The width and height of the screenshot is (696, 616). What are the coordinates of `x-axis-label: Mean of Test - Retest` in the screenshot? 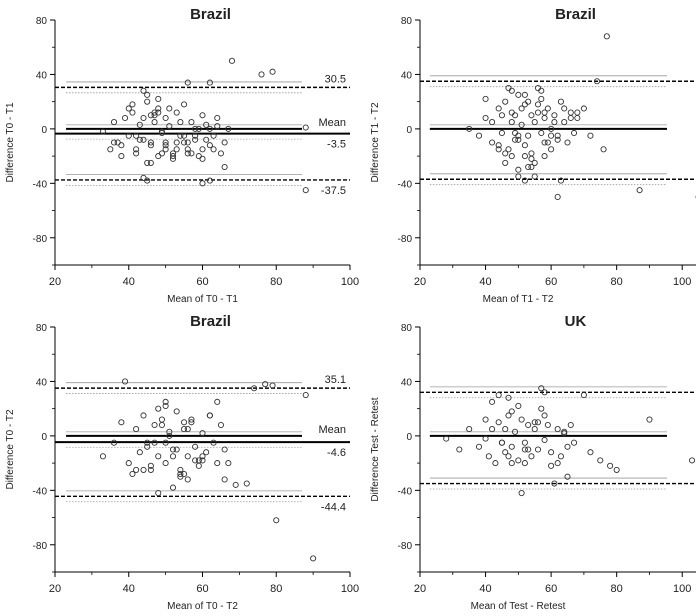 It's located at (518, 606).